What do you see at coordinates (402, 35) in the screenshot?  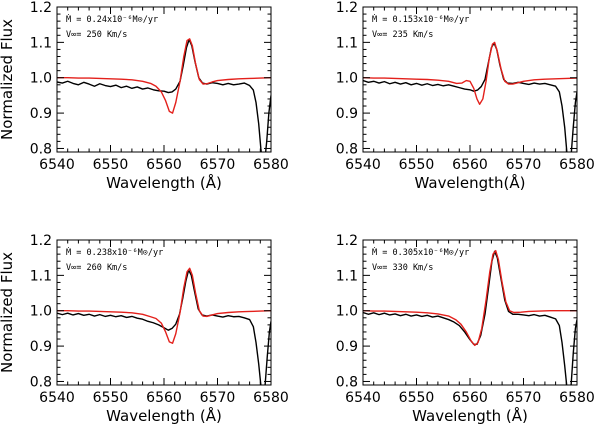 I see `terminal-velocity-annotation: V∞= 235 Km/s` at bounding box center [402, 35].